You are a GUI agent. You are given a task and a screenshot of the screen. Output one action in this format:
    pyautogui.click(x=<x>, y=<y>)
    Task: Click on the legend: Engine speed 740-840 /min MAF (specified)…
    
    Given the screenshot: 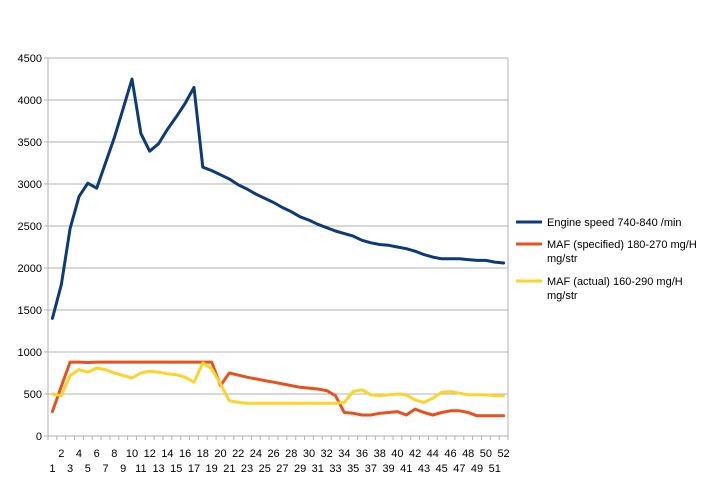 What is the action you would take?
    pyautogui.click(x=606, y=259)
    